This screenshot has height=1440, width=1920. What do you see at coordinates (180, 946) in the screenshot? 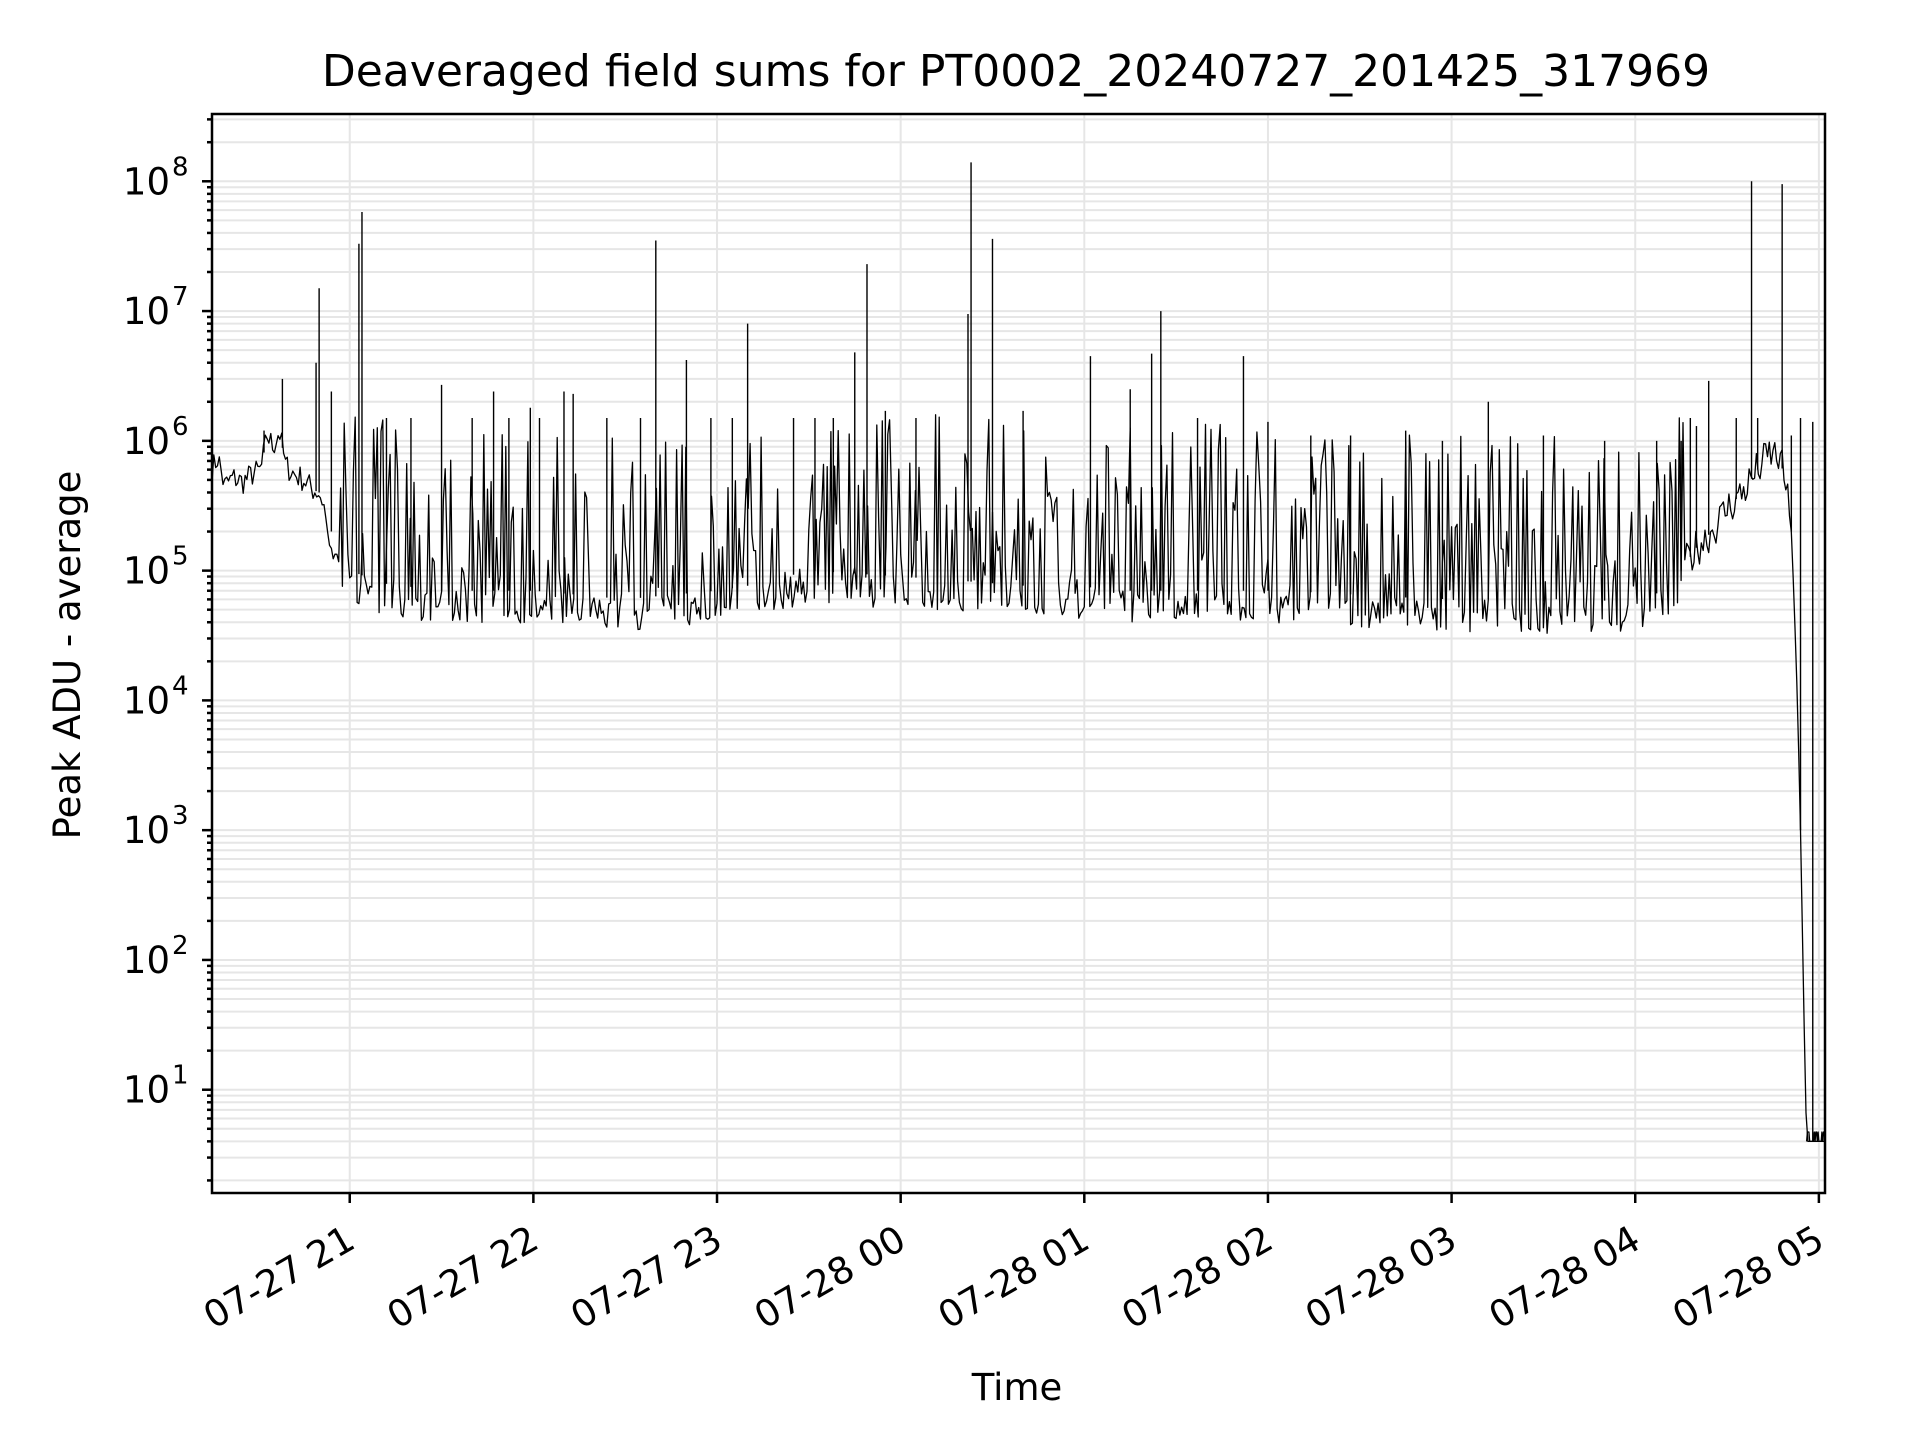
I see `y-tick-exponent: 2` at bounding box center [180, 946].